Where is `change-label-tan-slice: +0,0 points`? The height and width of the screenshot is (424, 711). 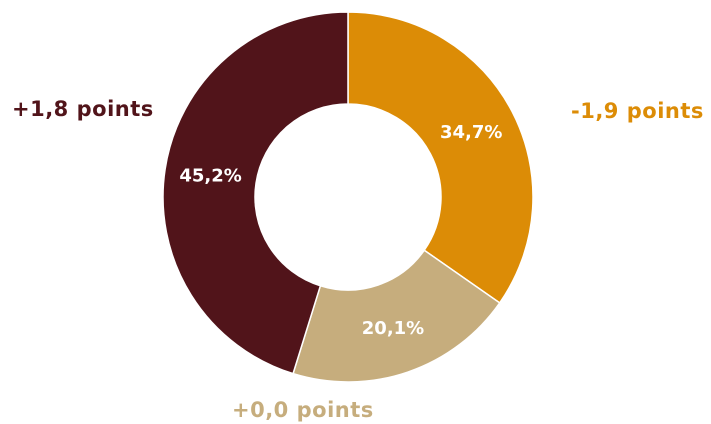 change-label-tan-slice: +0,0 points is located at coordinates (303, 410).